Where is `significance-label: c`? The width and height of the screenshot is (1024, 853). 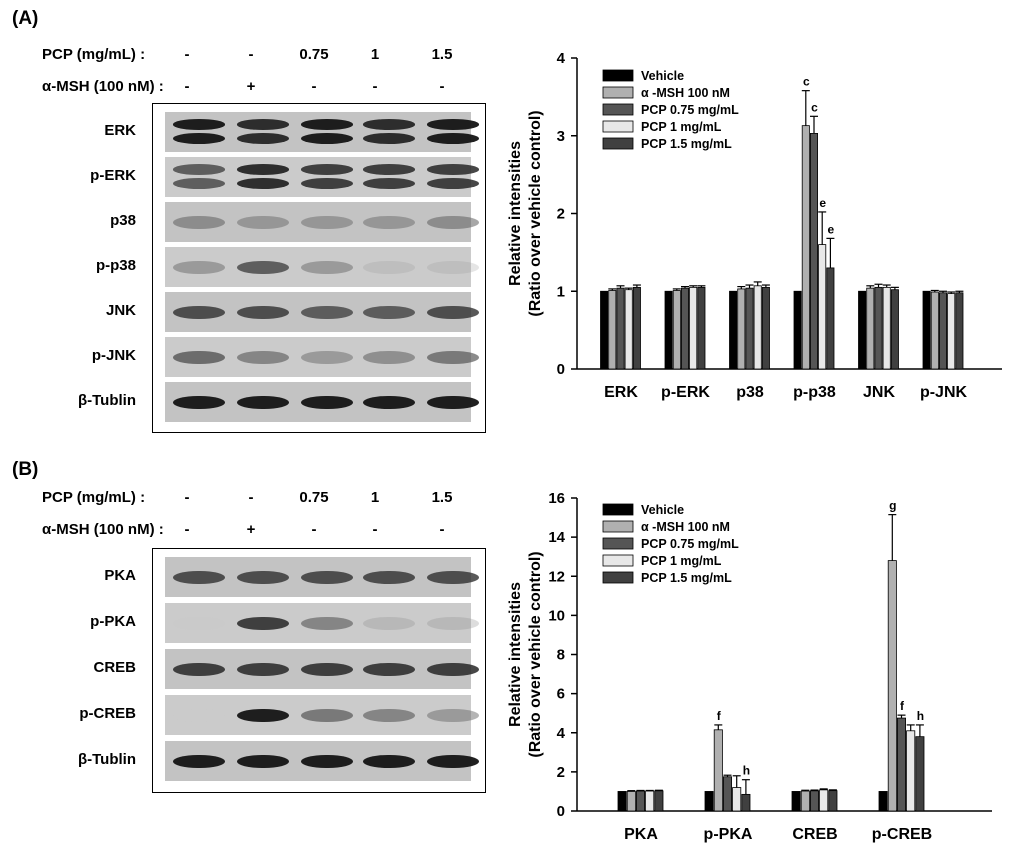 significance-label: c is located at coordinates (806, 82).